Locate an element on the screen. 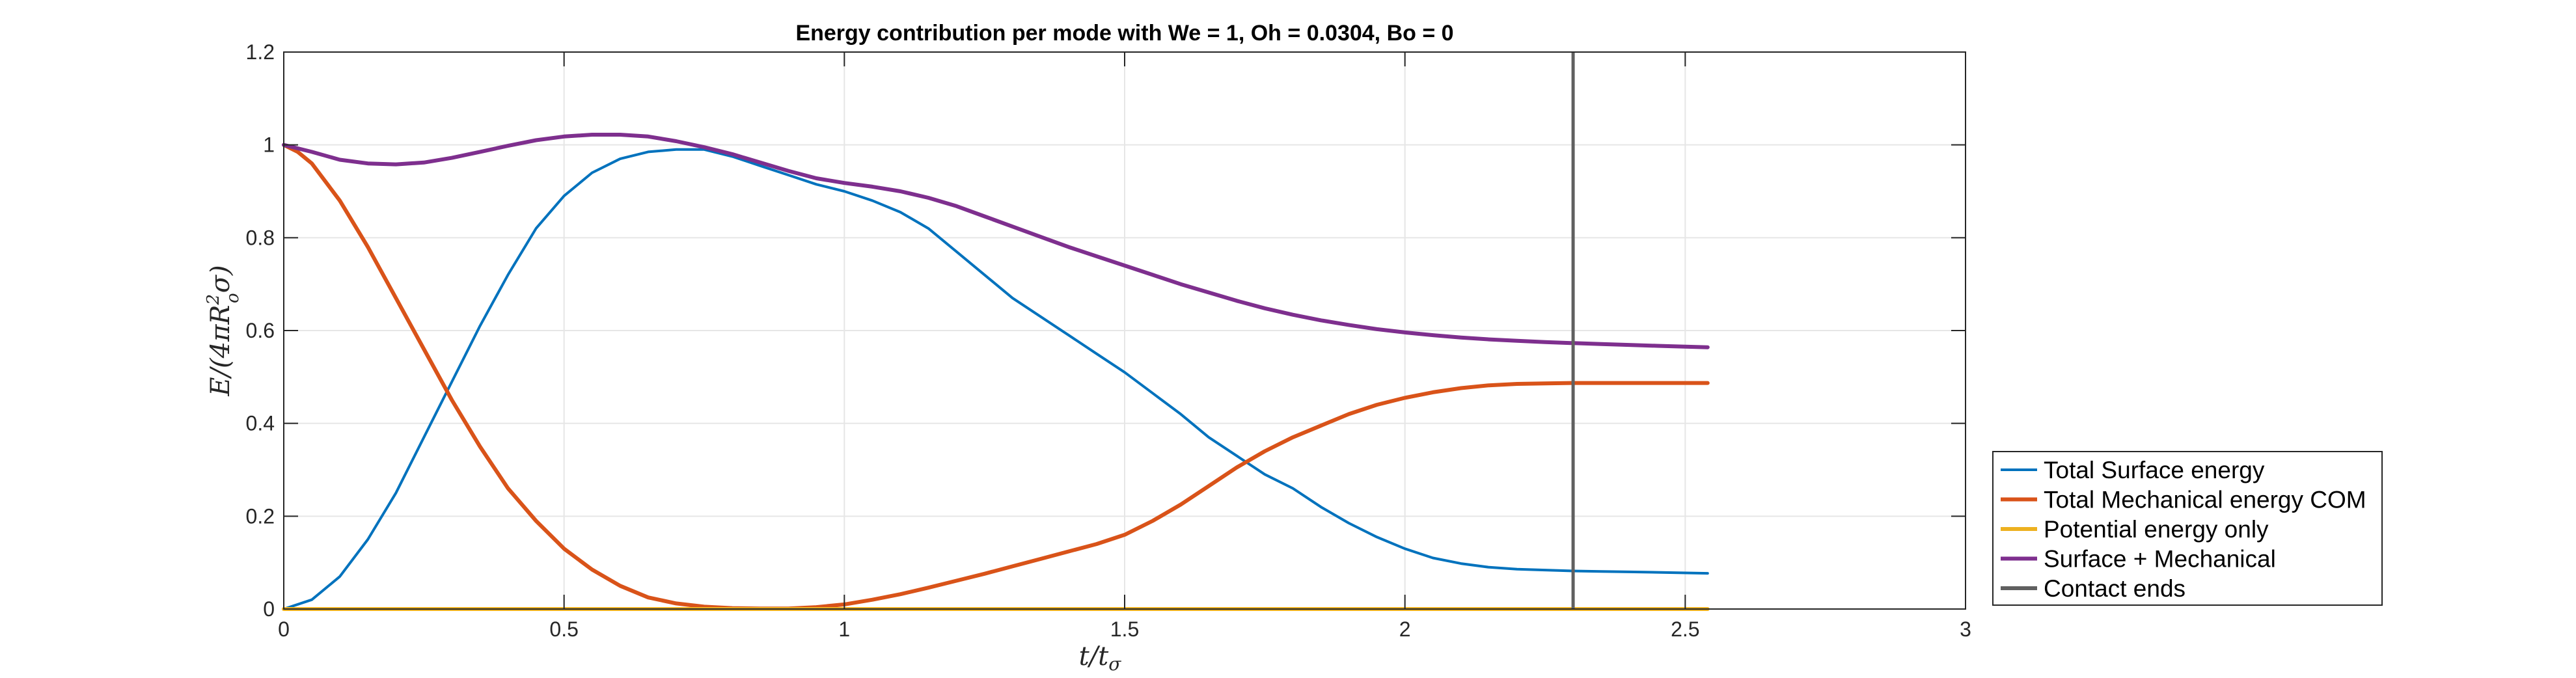 This screenshot has width=2576, height=678. legend-box is located at coordinates (2187, 528).